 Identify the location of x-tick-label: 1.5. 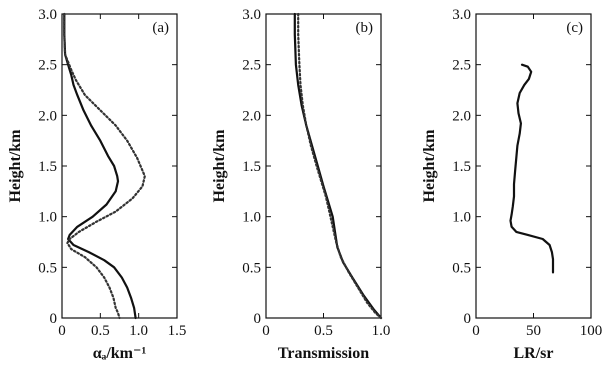
(177, 331).